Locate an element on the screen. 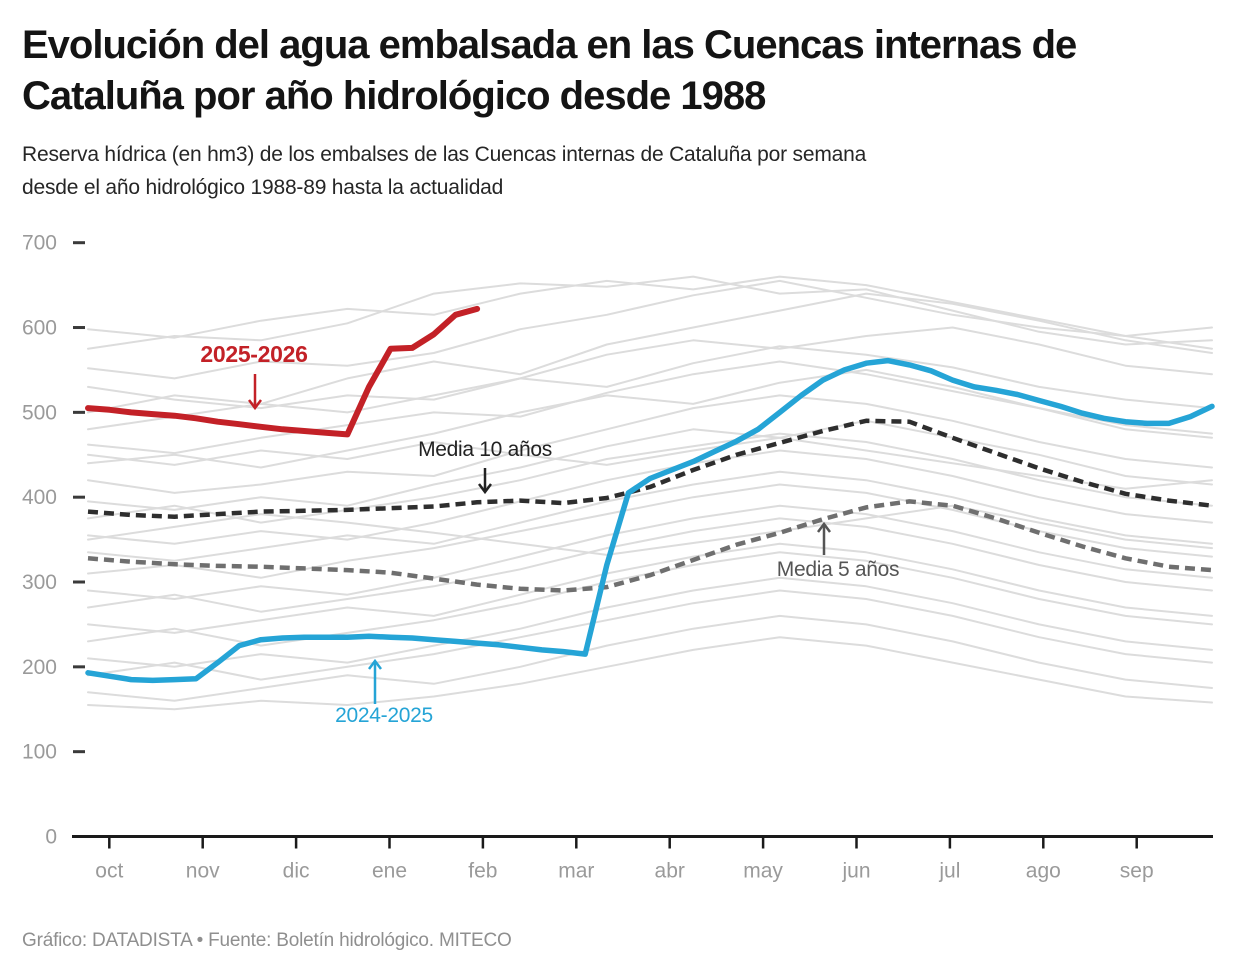  x-axis-month-label: oct is located at coordinates (109, 871).